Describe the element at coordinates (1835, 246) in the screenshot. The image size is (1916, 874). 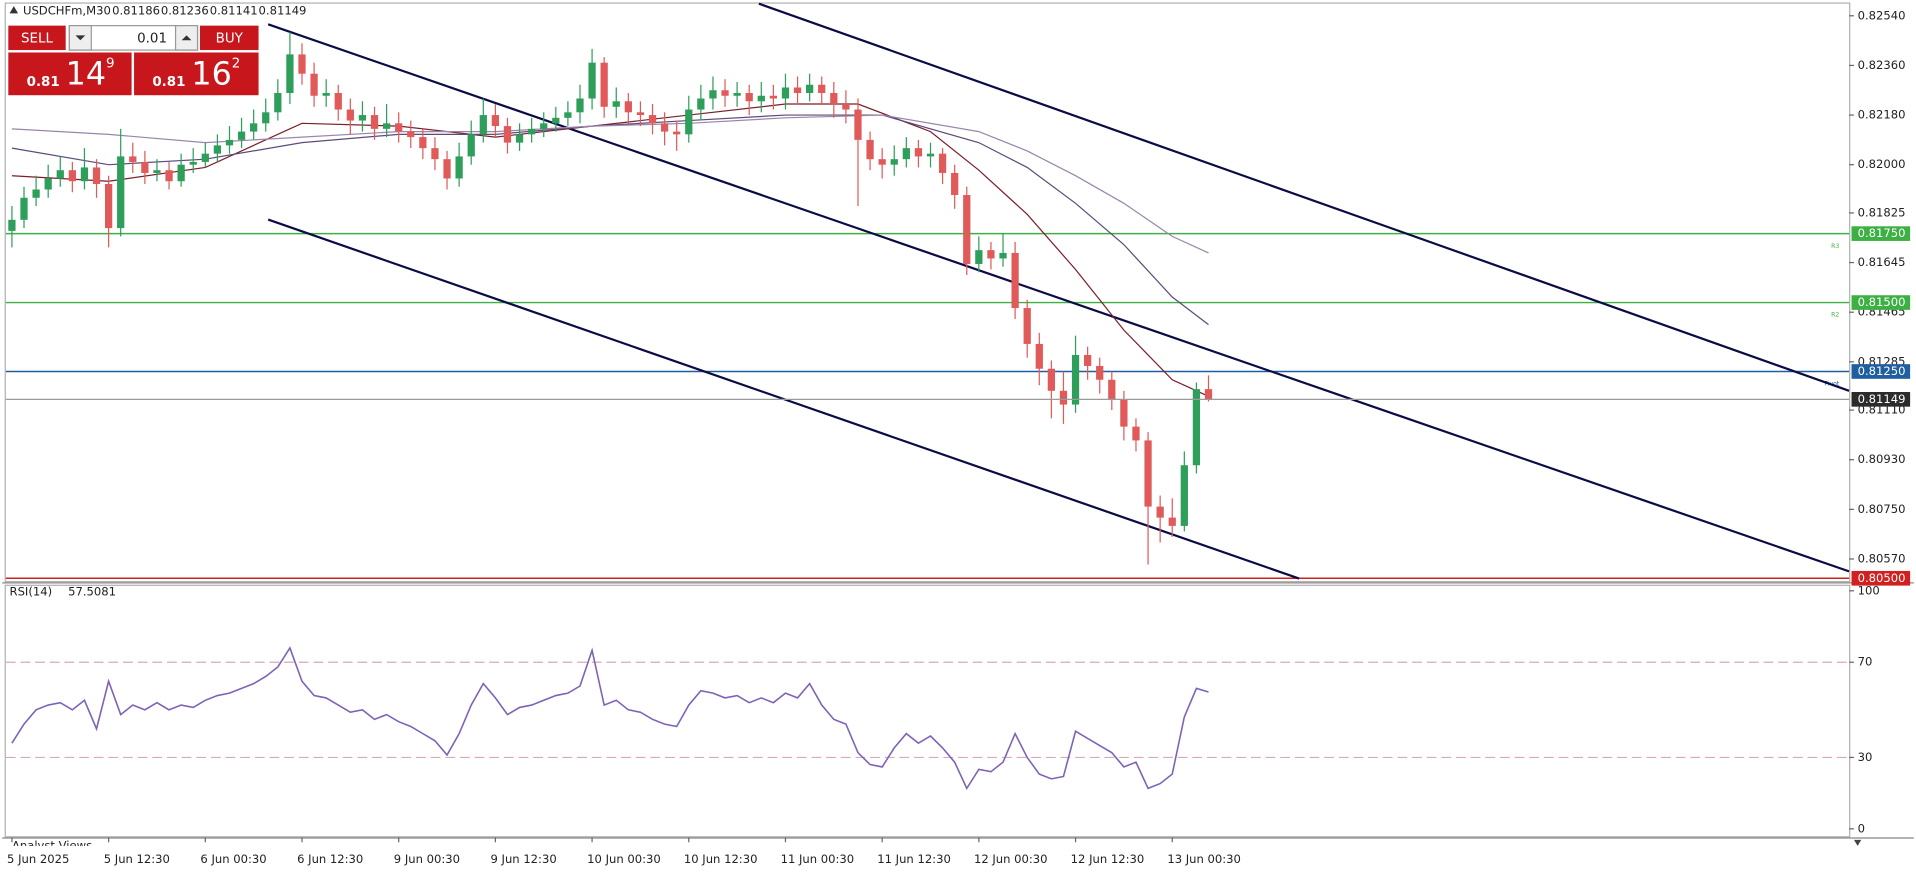
I see `level-name: R3` at that location.